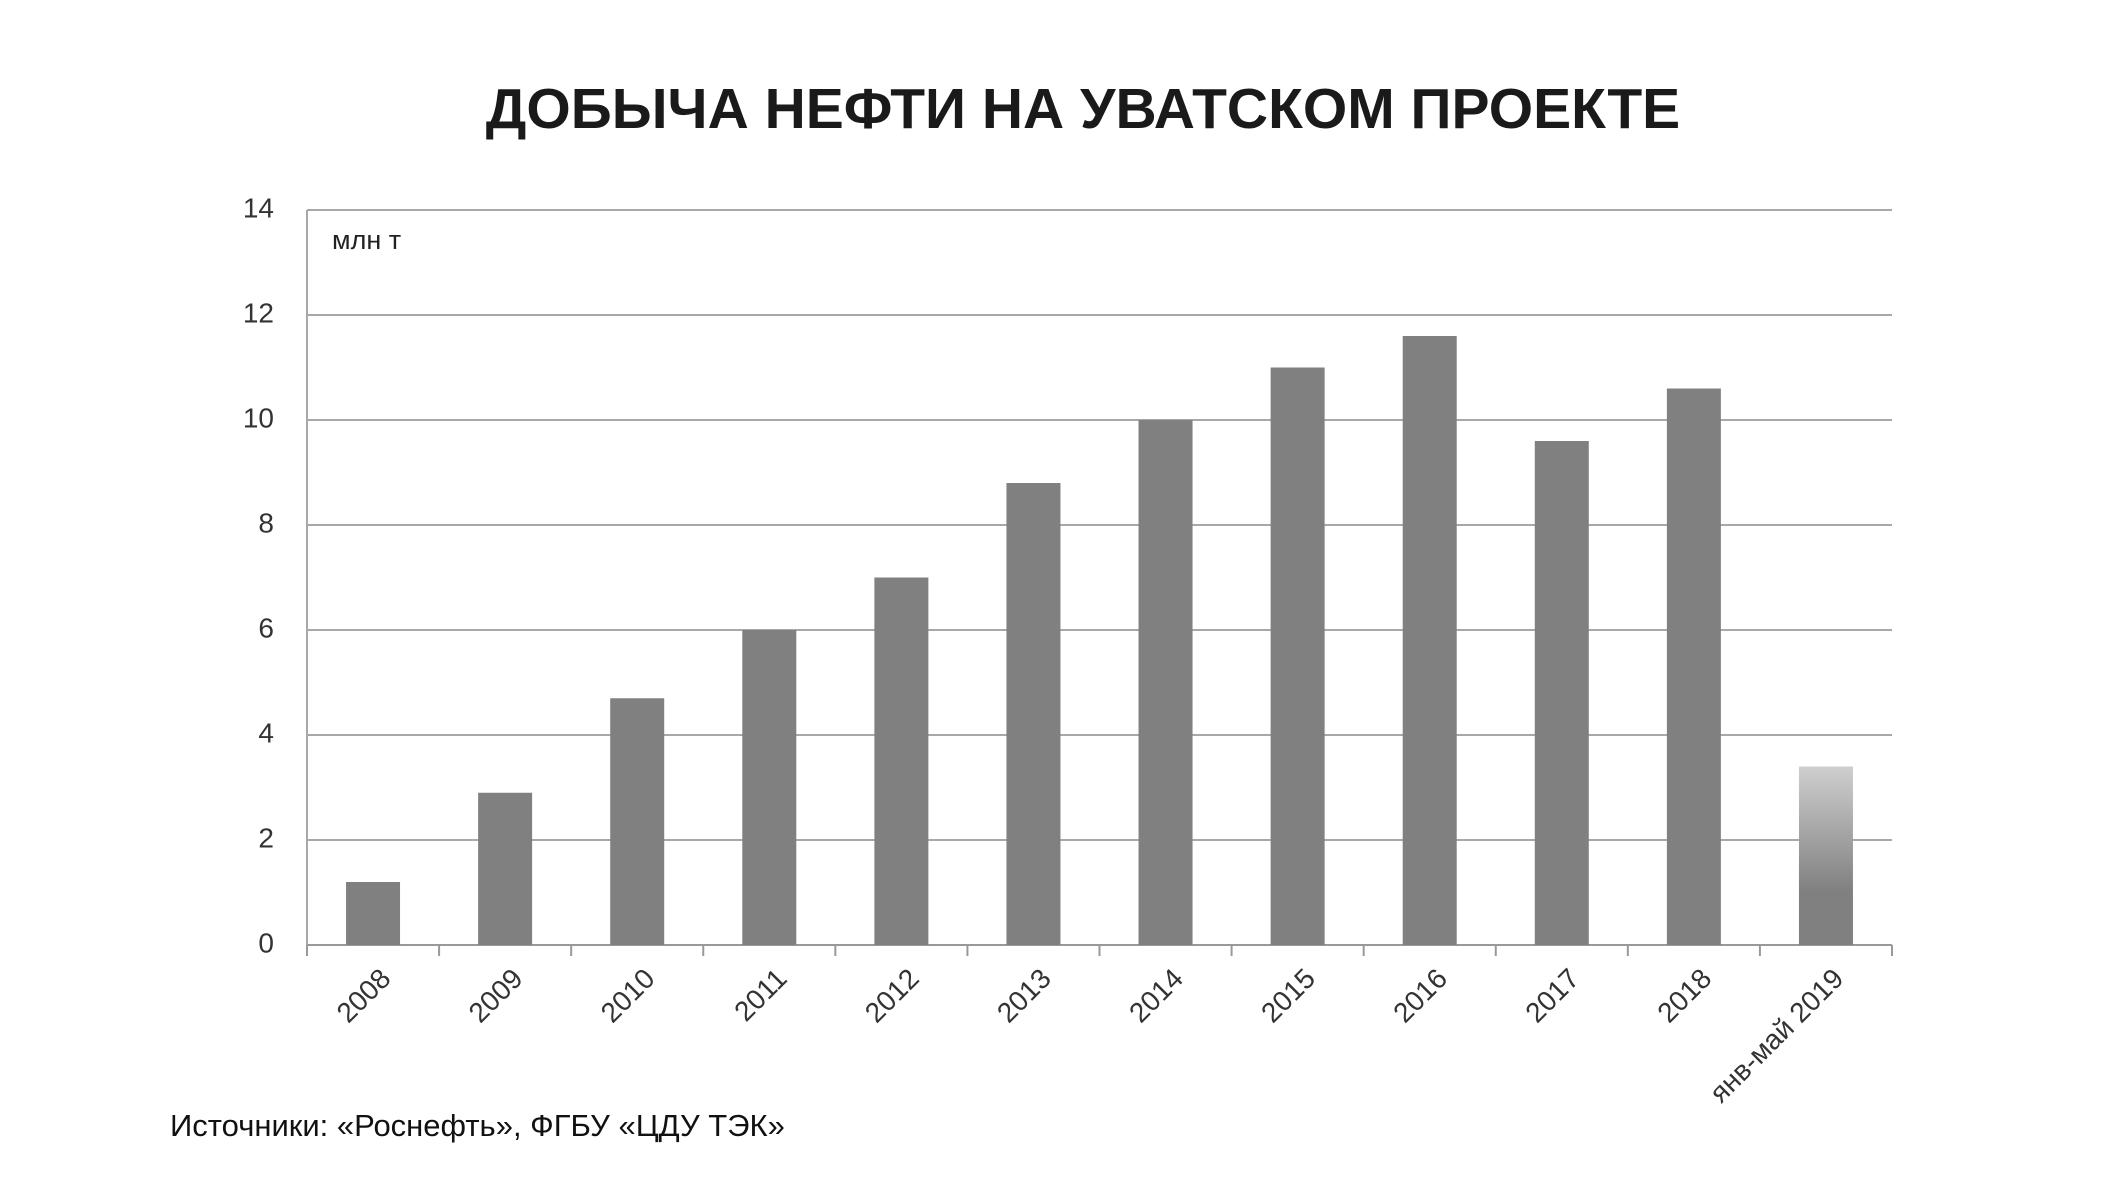  Describe the element at coordinates (366, 240) in the screenshot. I see `unit-label: млн т` at that location.